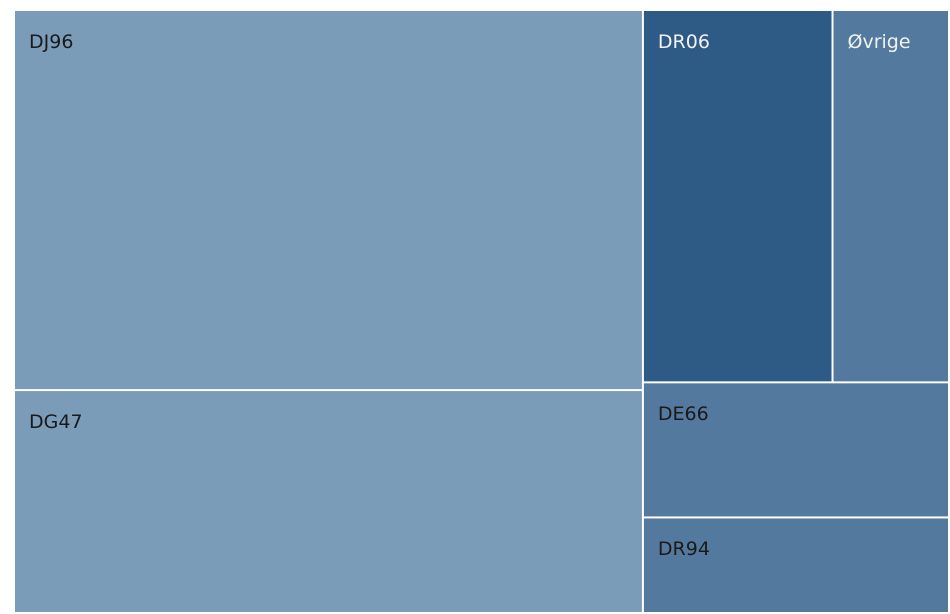  What do you see at coordinates (683, 414) in the screenshot?
I see `treemap-tile-label: DE66` at bounding box center [683, 414].